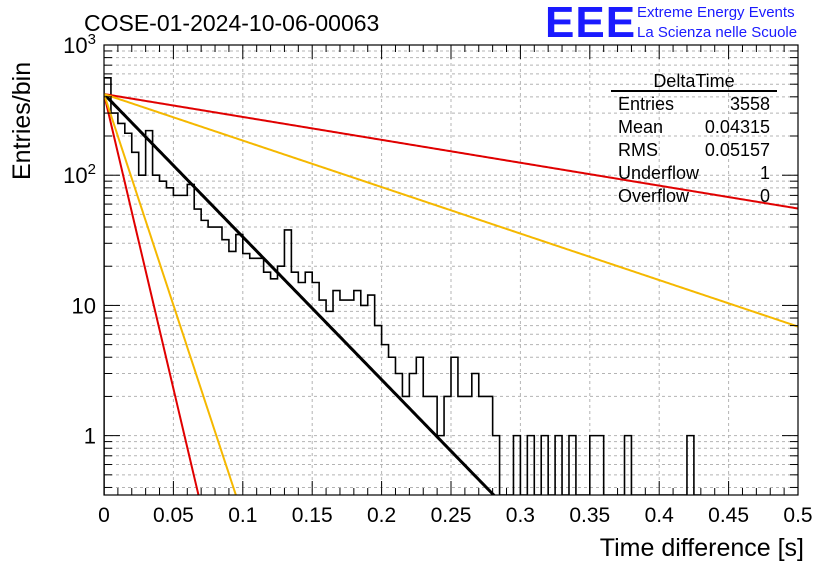 The height and width of the screenshot is (572, 836). I want to click on x-tick-label: 0, so click(104, 515).